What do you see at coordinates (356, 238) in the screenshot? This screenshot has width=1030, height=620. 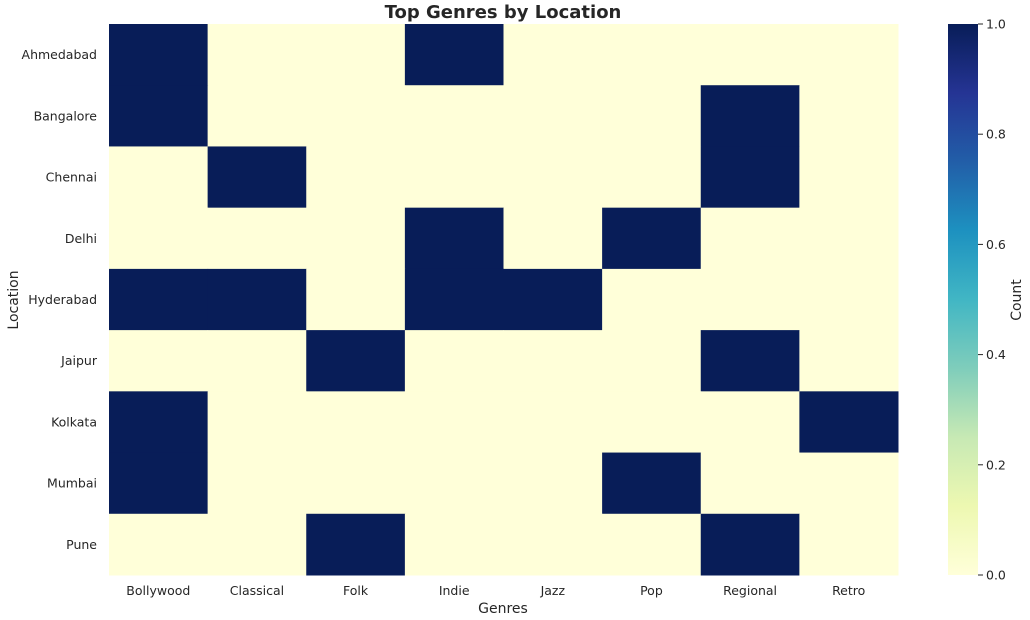 I see `heatmap-cell-delhi-folk` at bounding box center [356, 238].